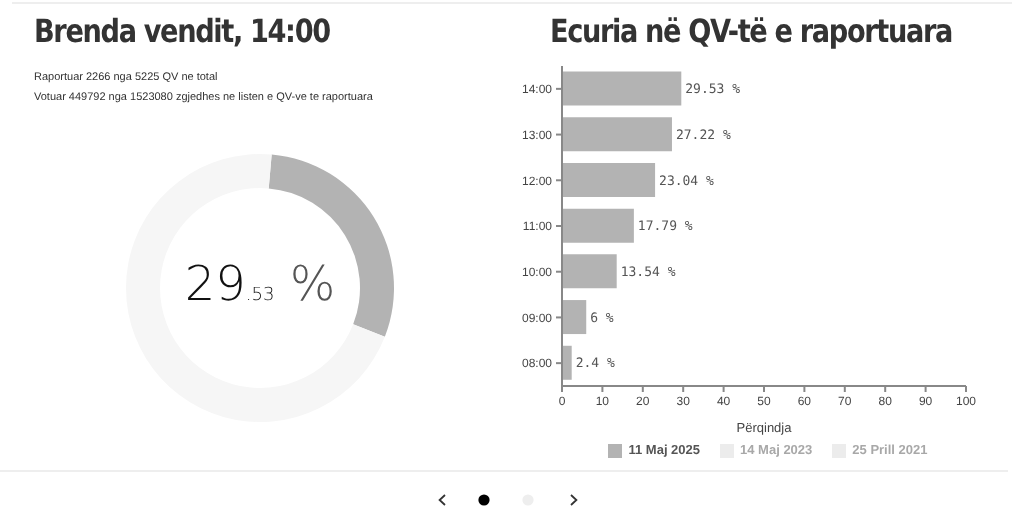  I want to click on text: 29.53 %, so click(260, 284).